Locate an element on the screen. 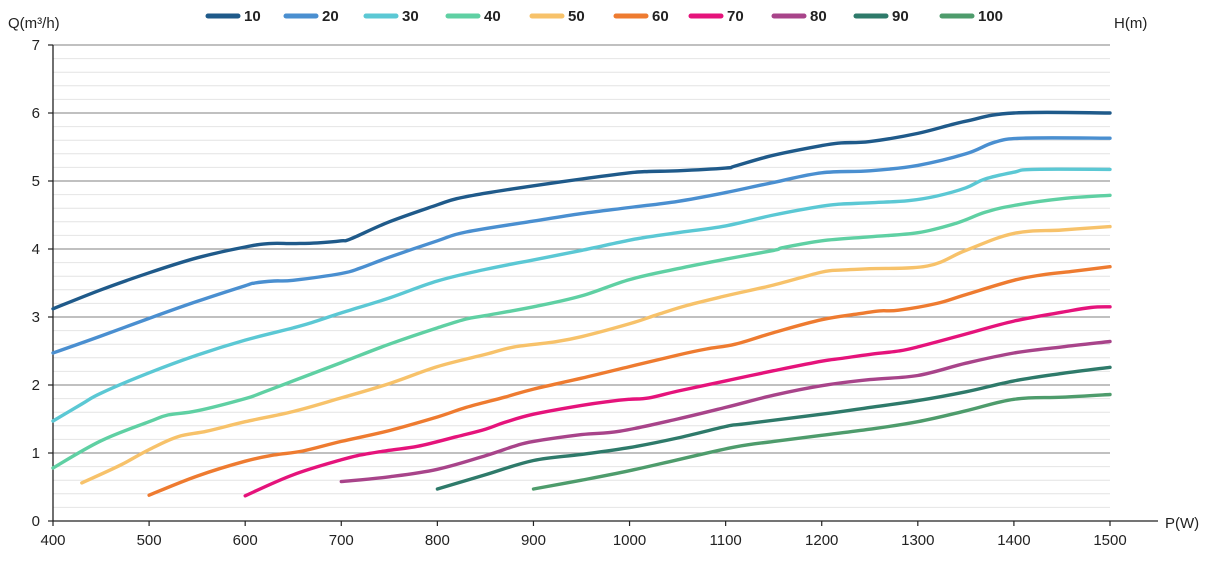 This screenshot has width=1212, height=563. y-tick-label: 3 is located at coordinates (36, 317).